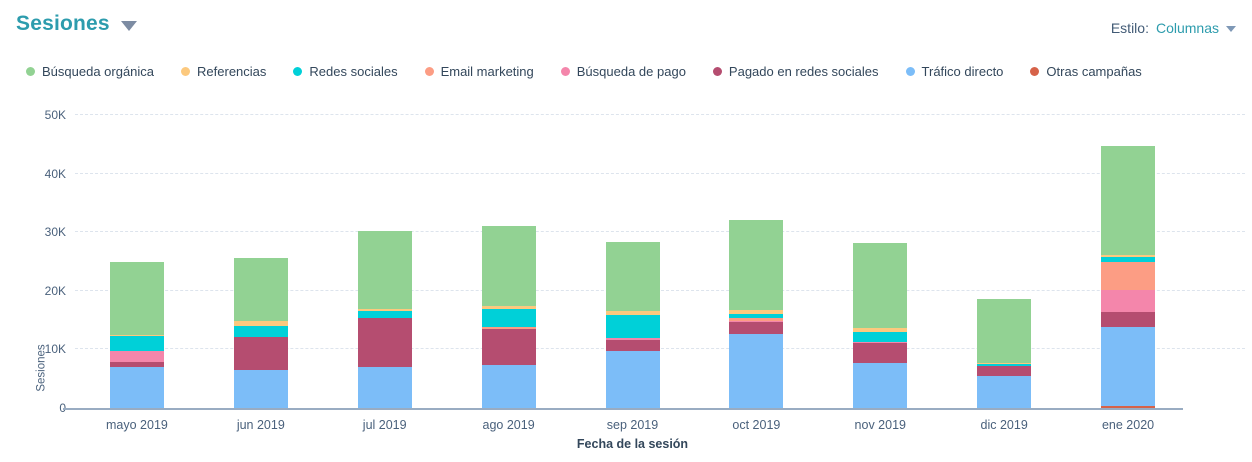 This screenshot has width=1252, height=462. What do you see at coordinates (98, 71) in the screenshot?
I see `legend-label: Búsqueda orgánica` at bounding box center [98, 71].